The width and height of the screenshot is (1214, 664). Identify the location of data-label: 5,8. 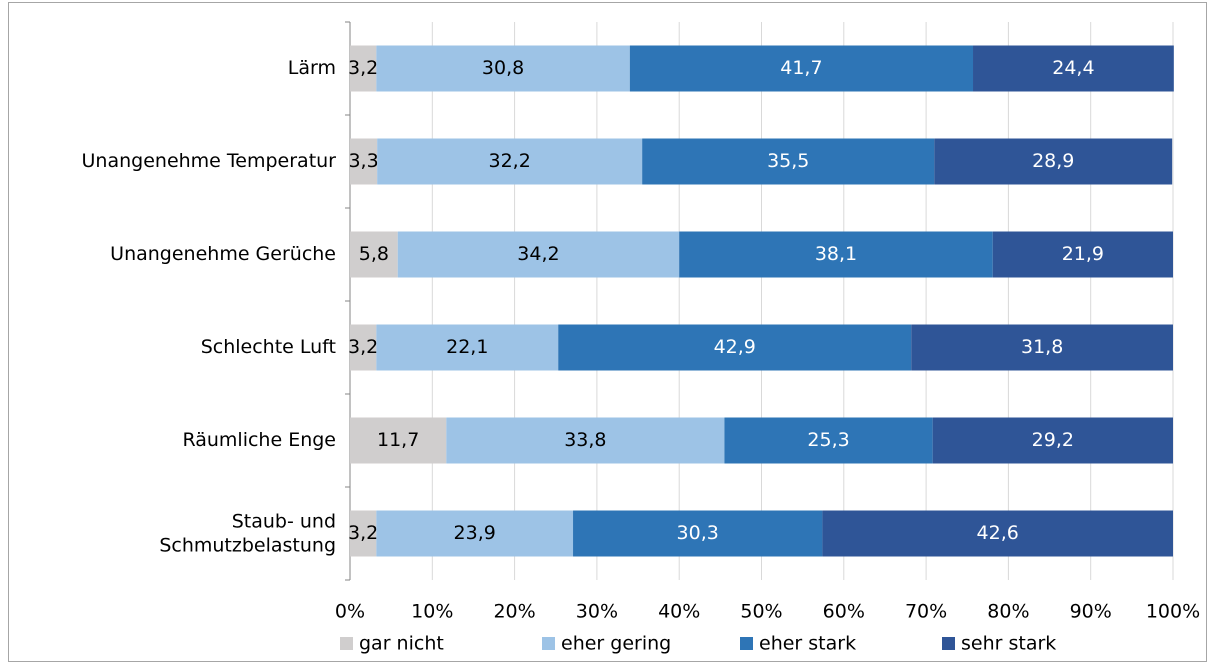
(374, 254).